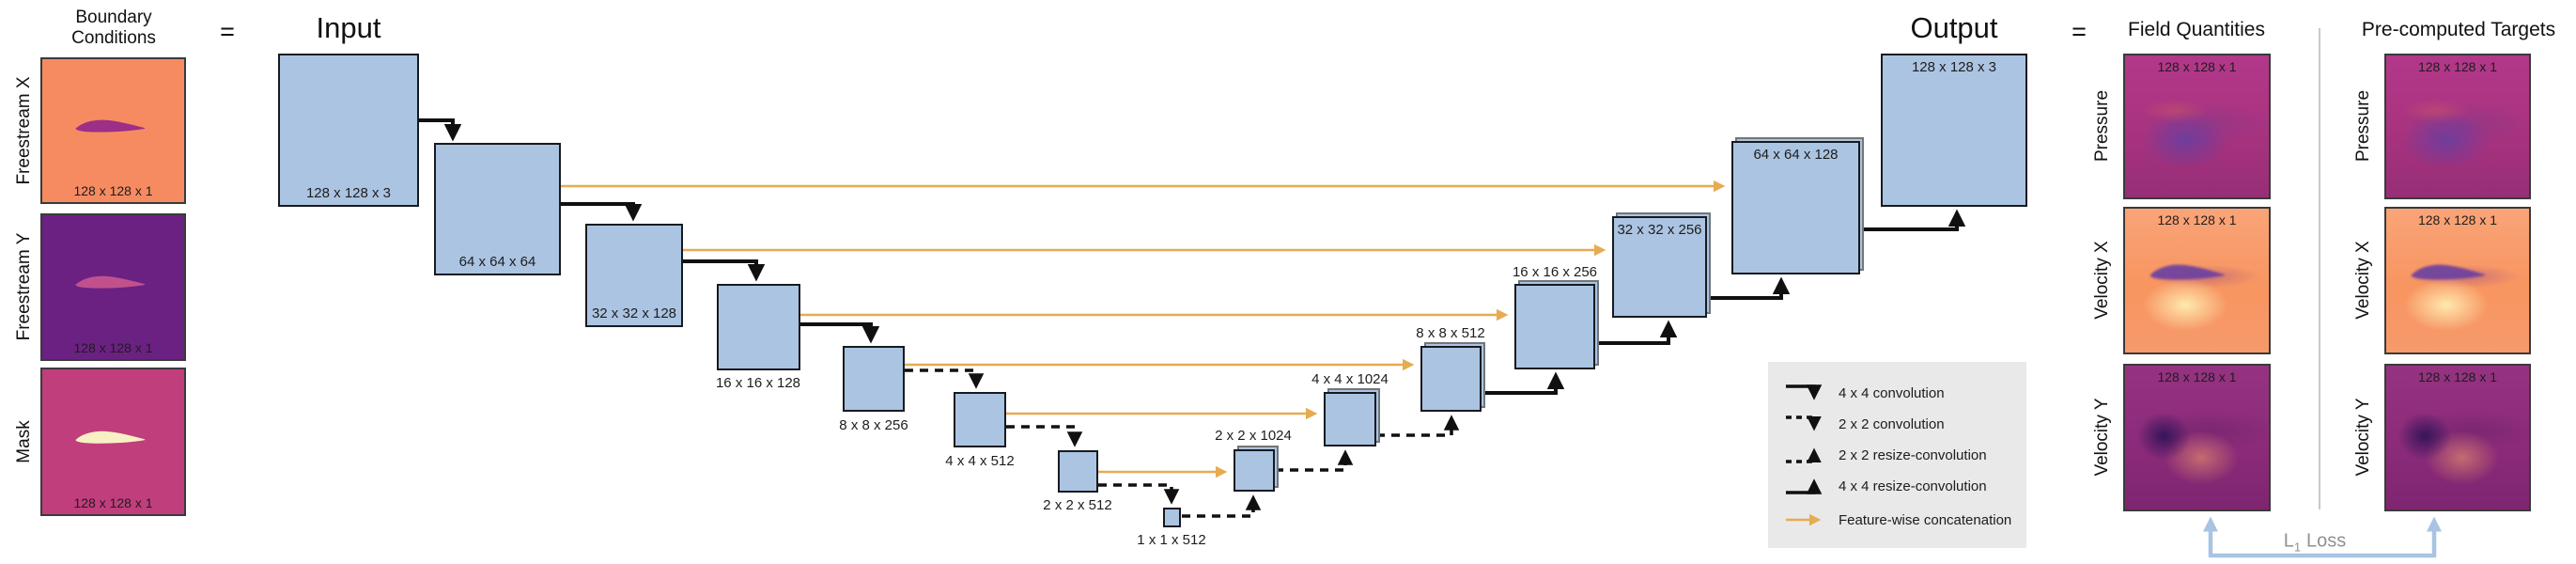  What do you see at coordinates (758, 383) in the screenshot?
I see `block-dims: 16 x 16 x 128` at bounding box center [758, 383].